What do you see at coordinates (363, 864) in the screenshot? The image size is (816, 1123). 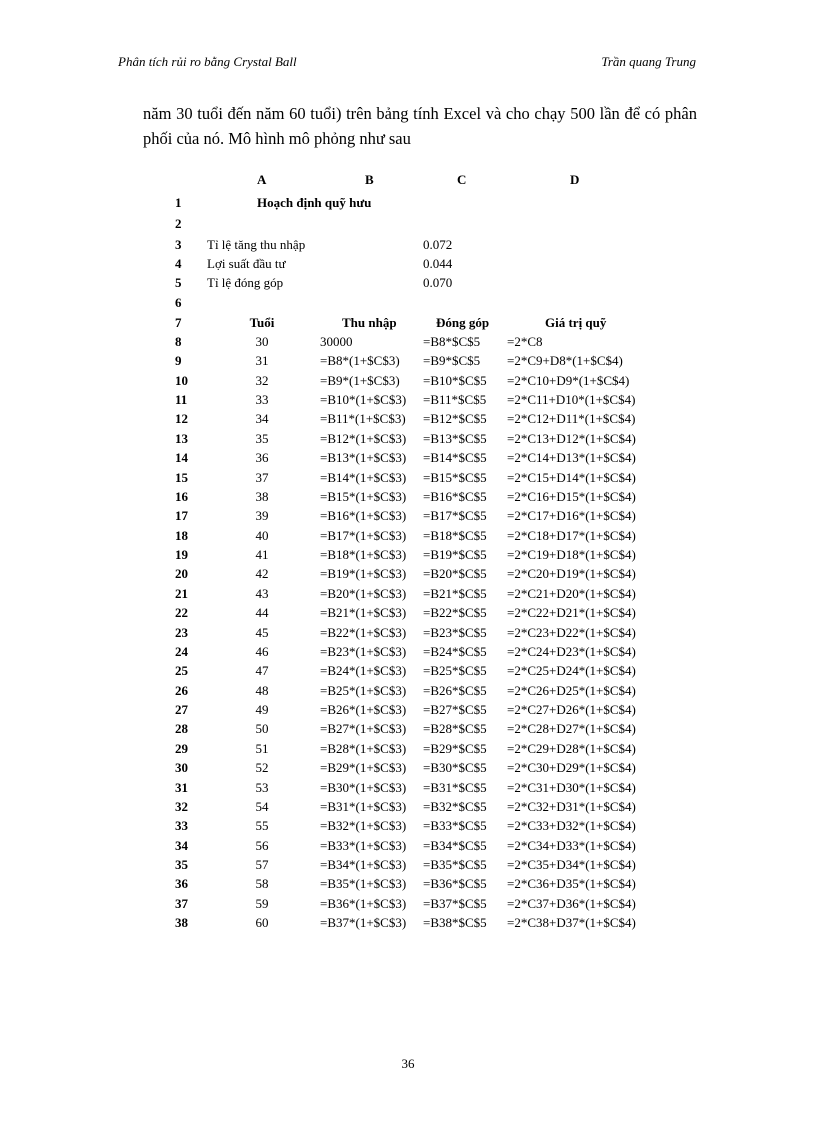 I see `income-cell: =B34*(1+$C$3)` at bounding box center [363, 864].